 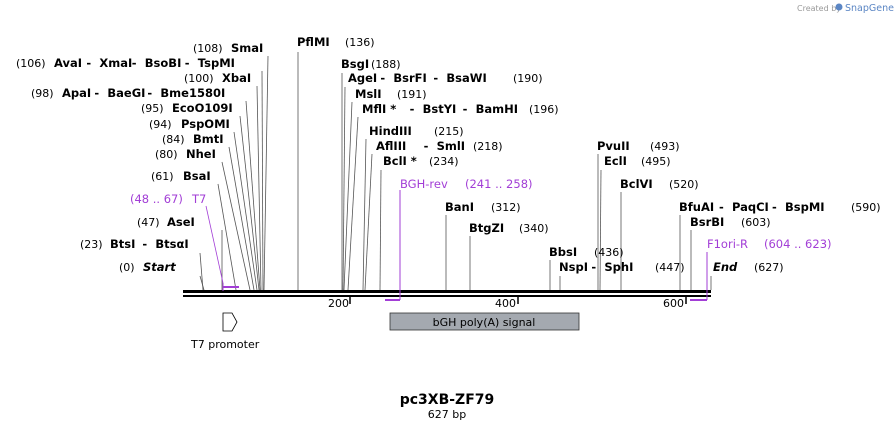 I want to click on site-name: Start, so click(x=159, y=267).